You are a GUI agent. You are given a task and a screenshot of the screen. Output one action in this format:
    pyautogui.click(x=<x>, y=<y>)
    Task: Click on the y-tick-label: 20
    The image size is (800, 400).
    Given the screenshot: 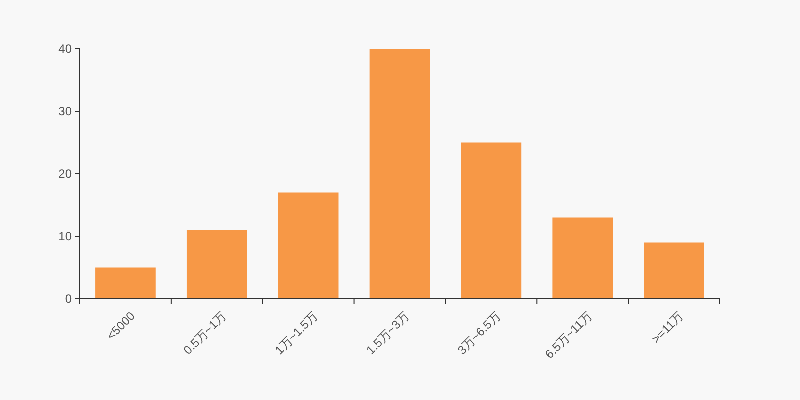 What is the action you would take?
    pyautogui.click(x=65, y=174)
    